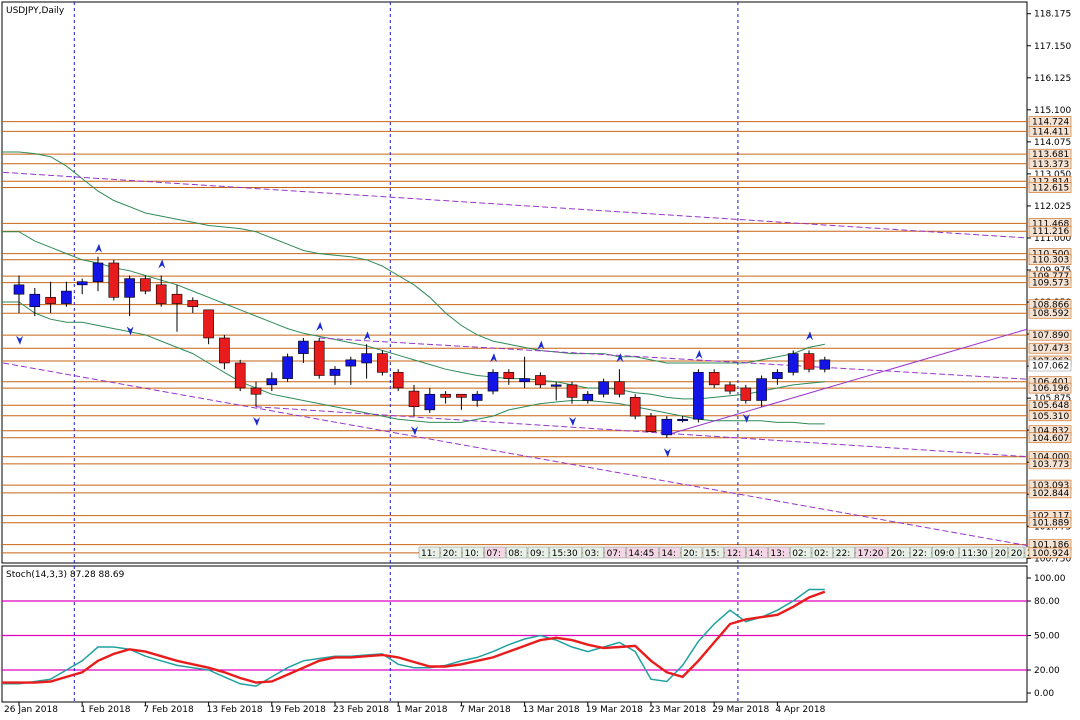 This screenshot has height=720, width=1080. Describe the element at coordinates (734, 554) in the screenshot. I see `time-label: 12:` at that location.